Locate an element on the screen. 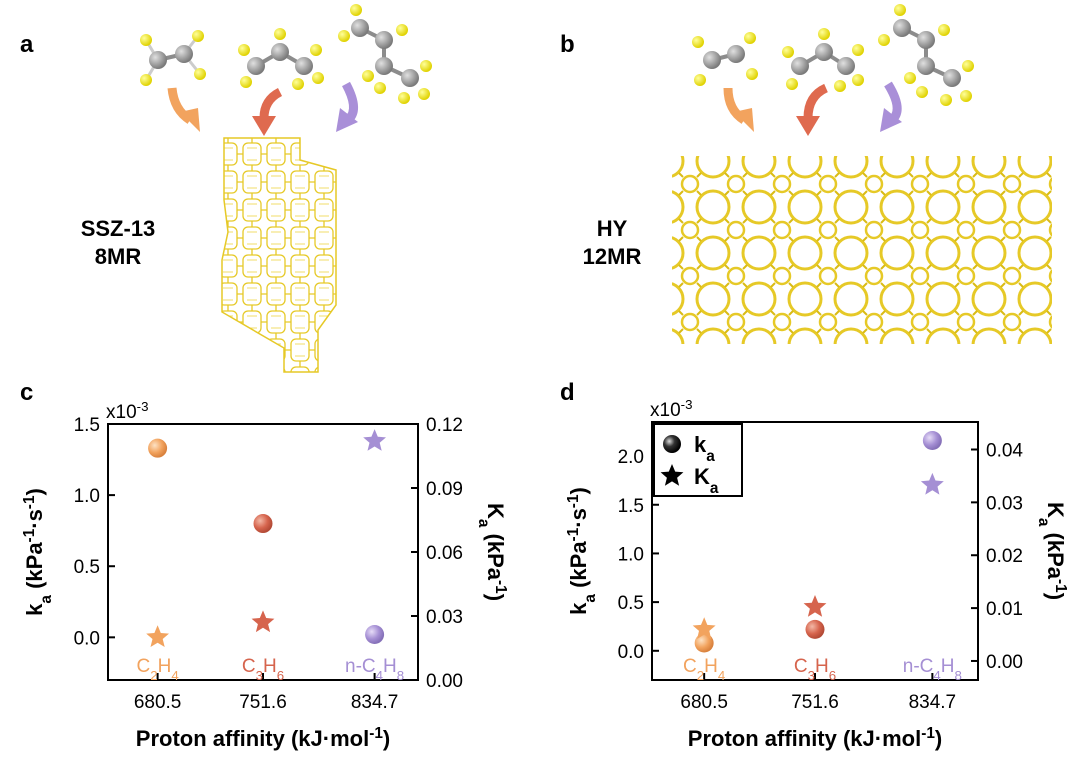  zeolite-name-ssz13: SSZ-13 is located at coordinates (118, 228).